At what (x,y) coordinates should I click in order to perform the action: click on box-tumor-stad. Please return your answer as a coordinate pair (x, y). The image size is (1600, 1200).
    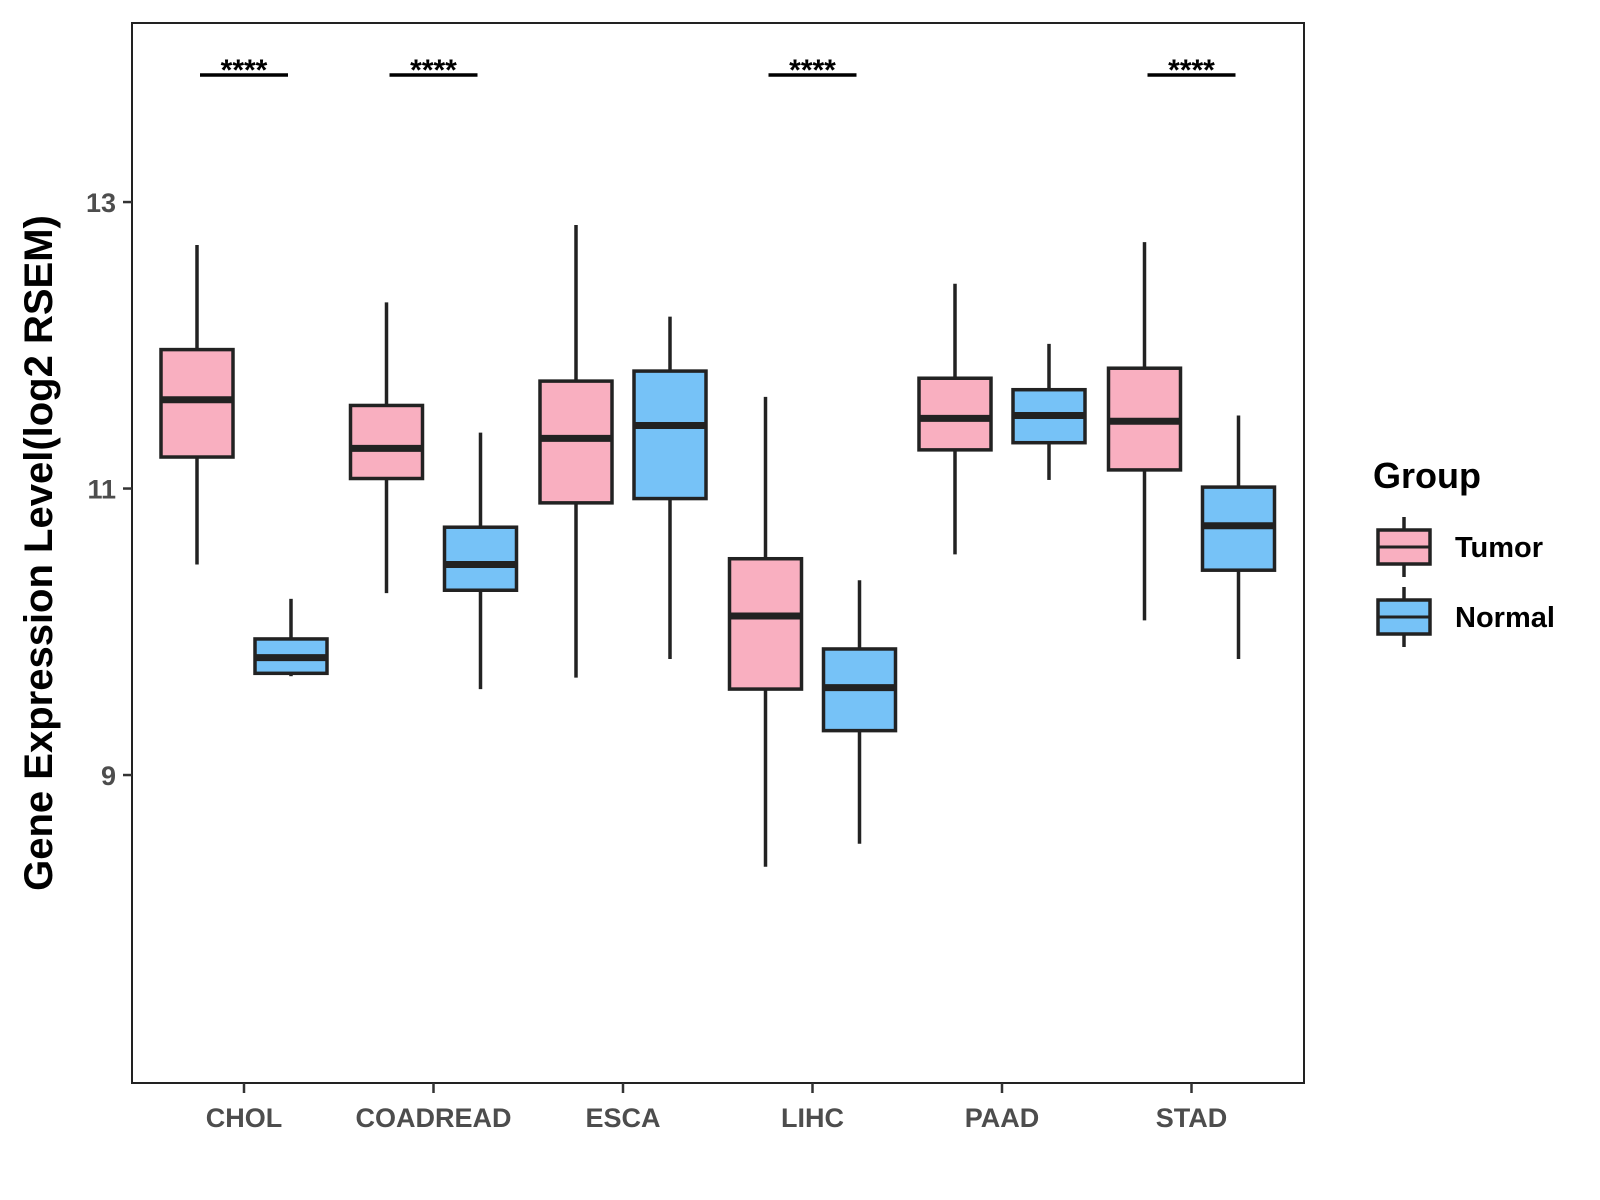
    Looking at the image, I should click on (1144, 431).